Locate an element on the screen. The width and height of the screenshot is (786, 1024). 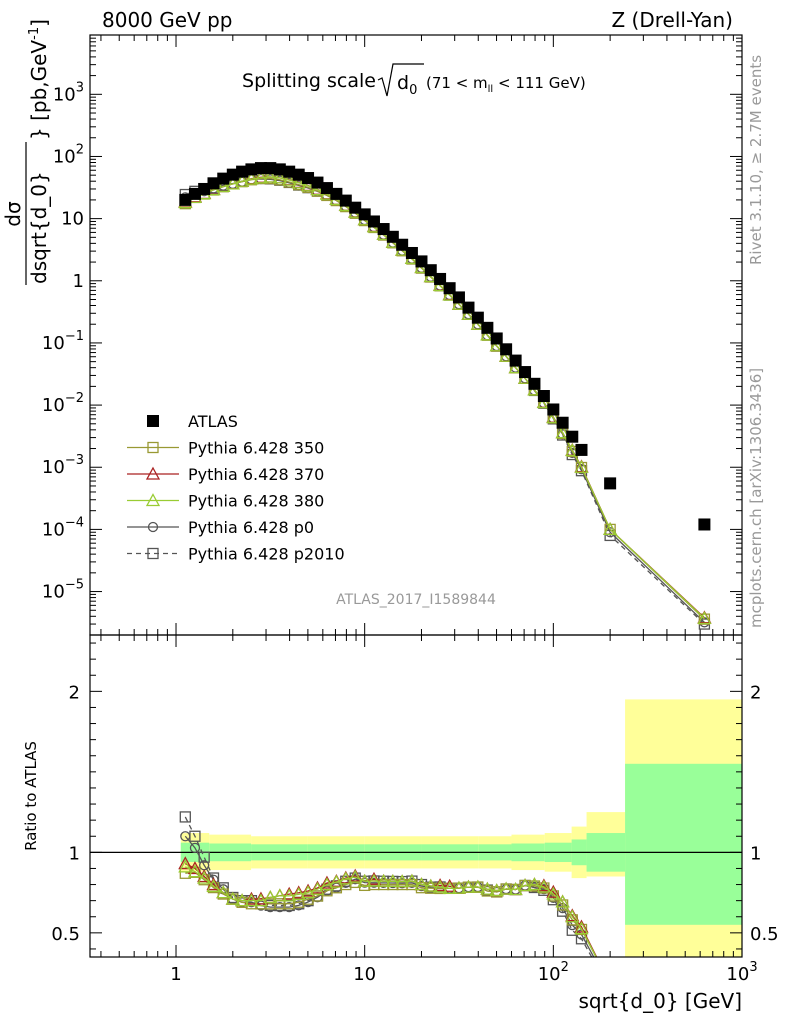
legend-label: Pythia 6.428 370 is located at coordinates (256, 474).